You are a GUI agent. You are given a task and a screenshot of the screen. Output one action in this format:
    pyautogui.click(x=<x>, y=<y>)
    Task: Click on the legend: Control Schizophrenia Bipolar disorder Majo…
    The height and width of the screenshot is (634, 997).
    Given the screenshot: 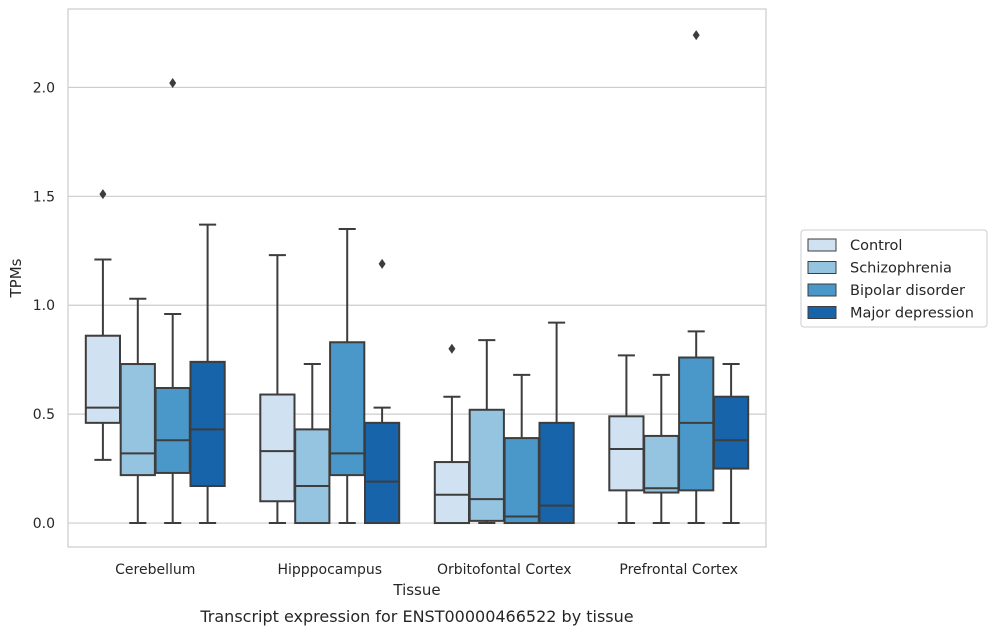 What is the action you would take?
    pyautogui.click(x=894, y=278)
    